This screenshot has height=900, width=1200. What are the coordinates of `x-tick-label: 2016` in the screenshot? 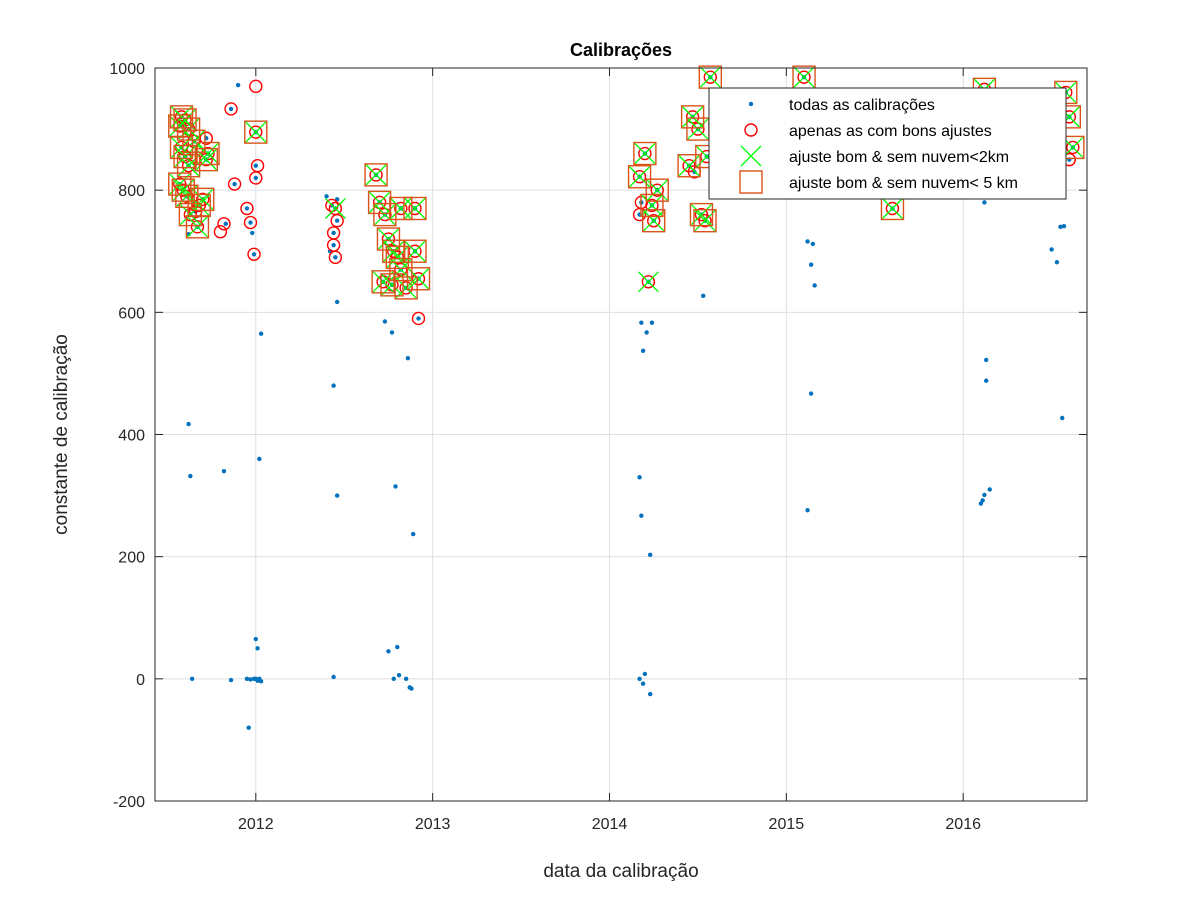 It's located at (963, 824).